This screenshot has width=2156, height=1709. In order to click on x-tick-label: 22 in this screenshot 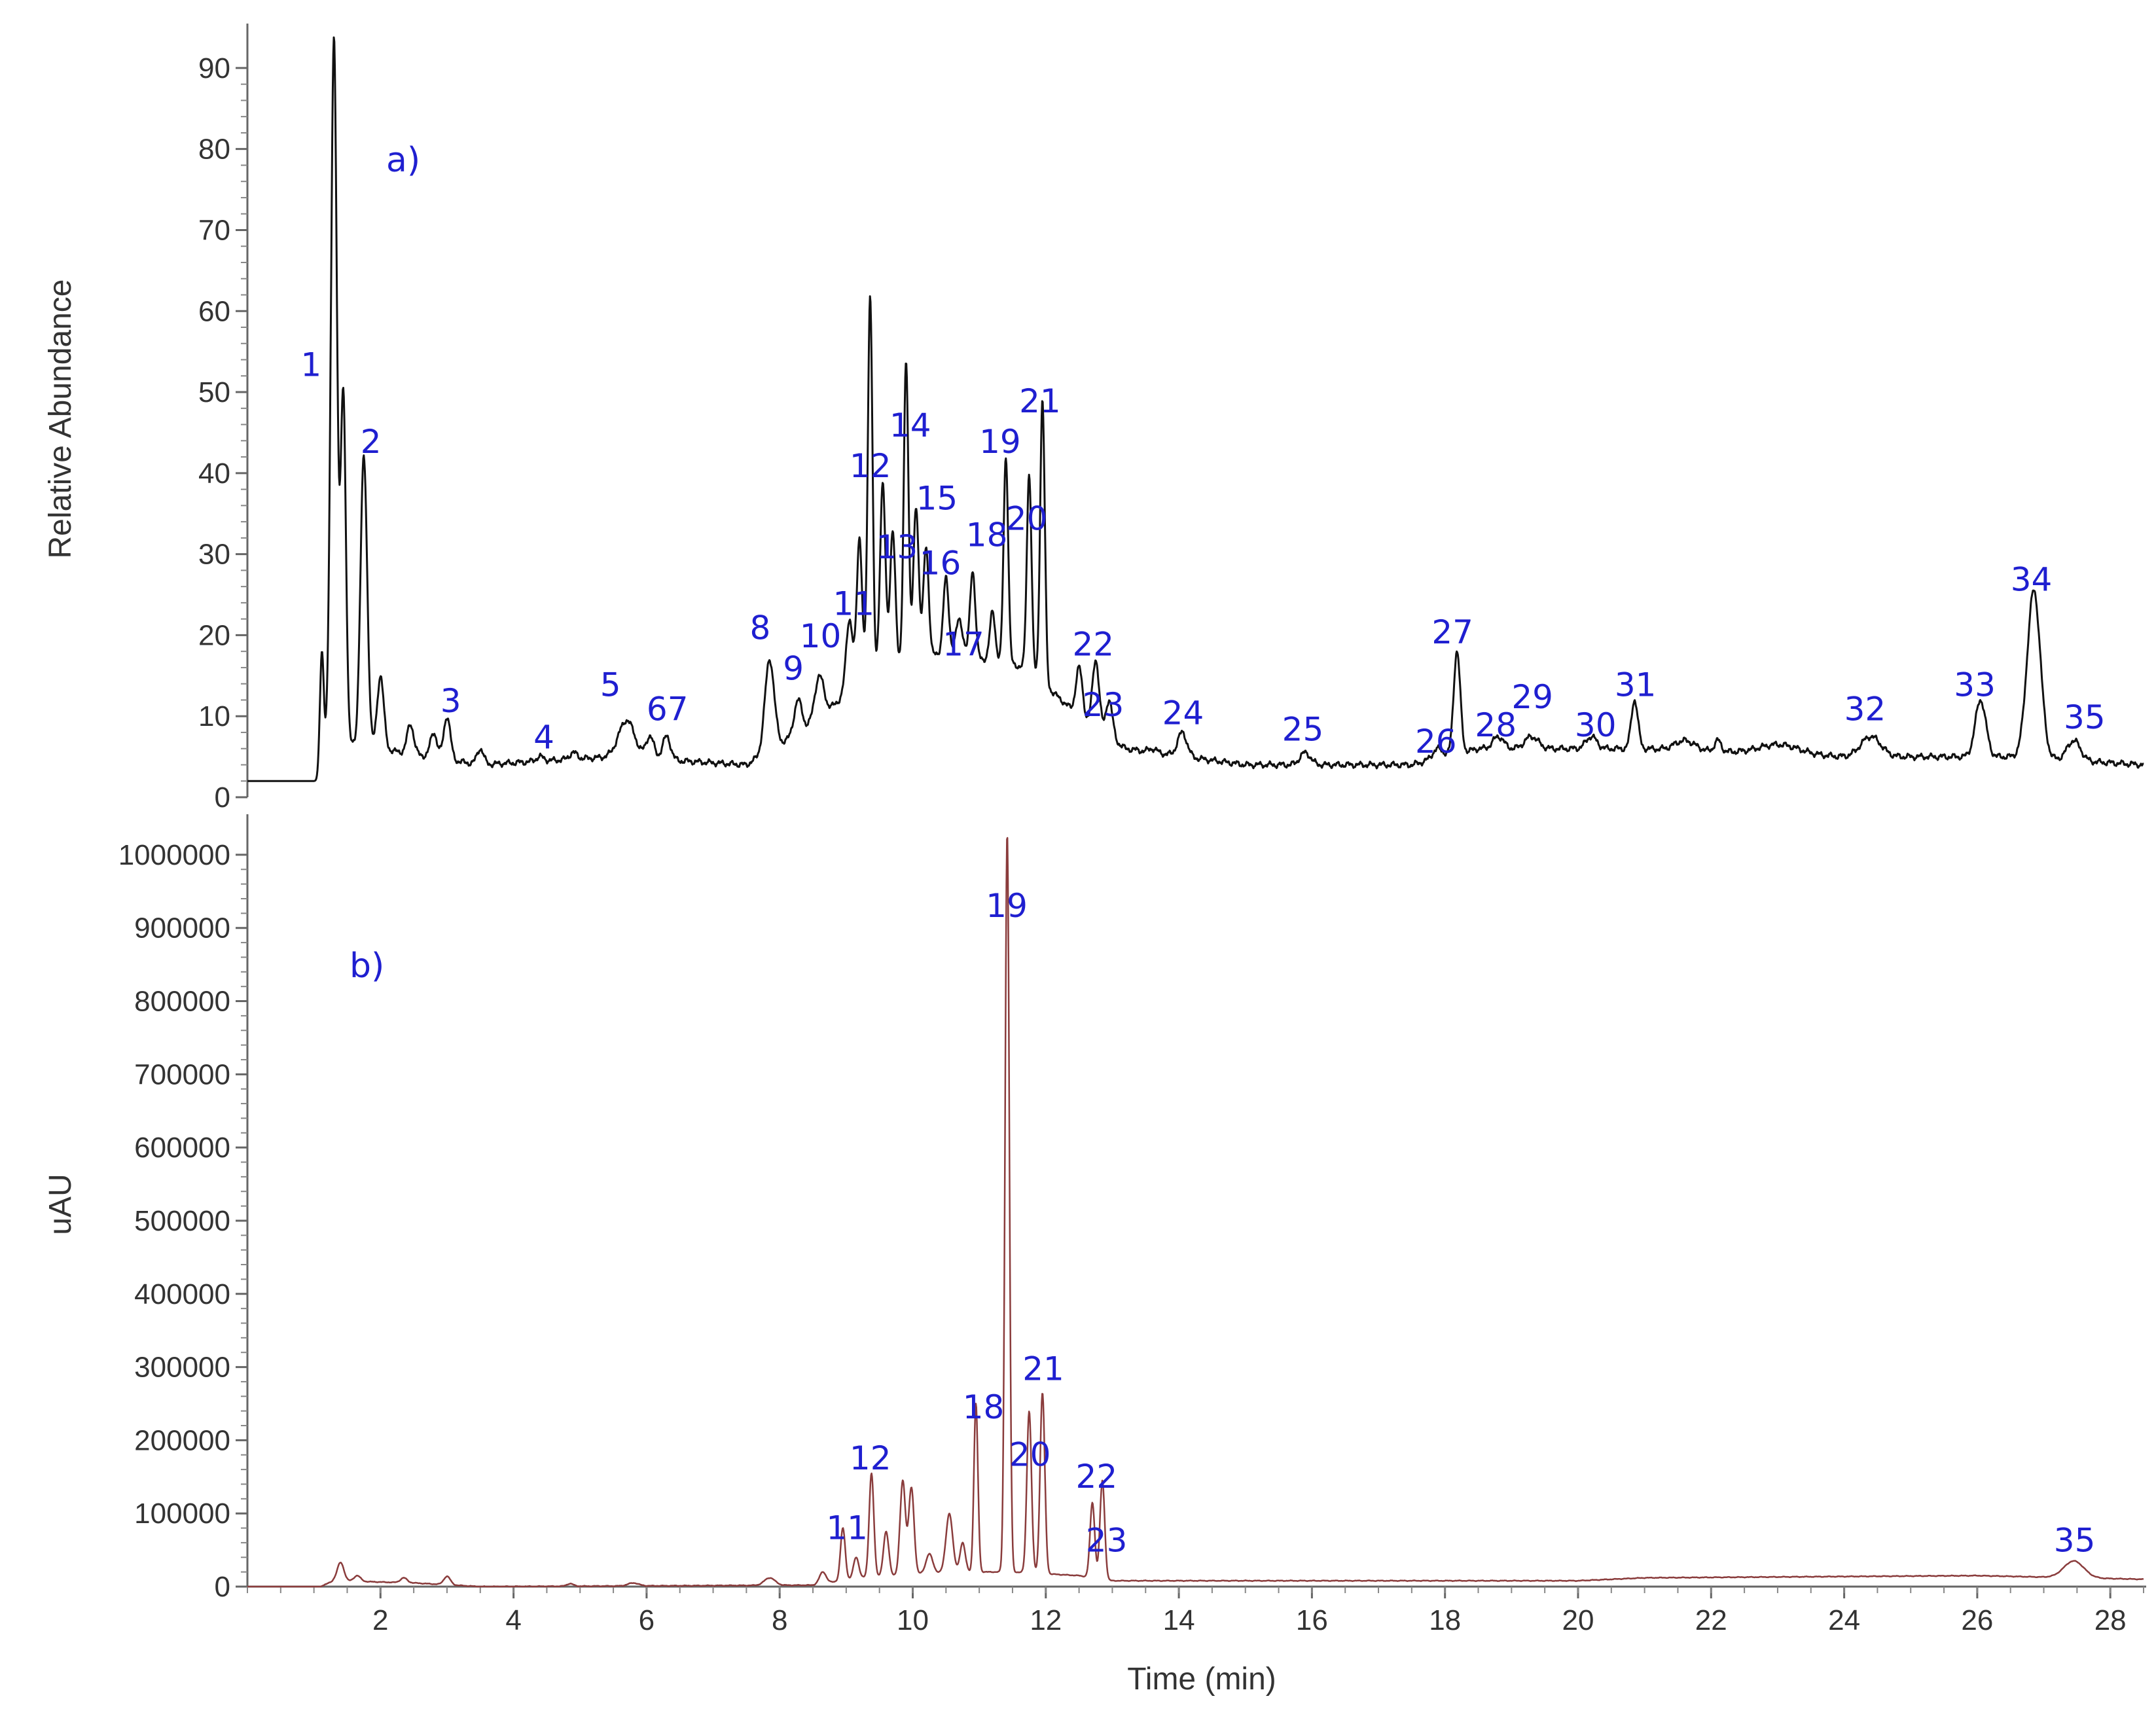, I will do `click(1711, 1620)`.